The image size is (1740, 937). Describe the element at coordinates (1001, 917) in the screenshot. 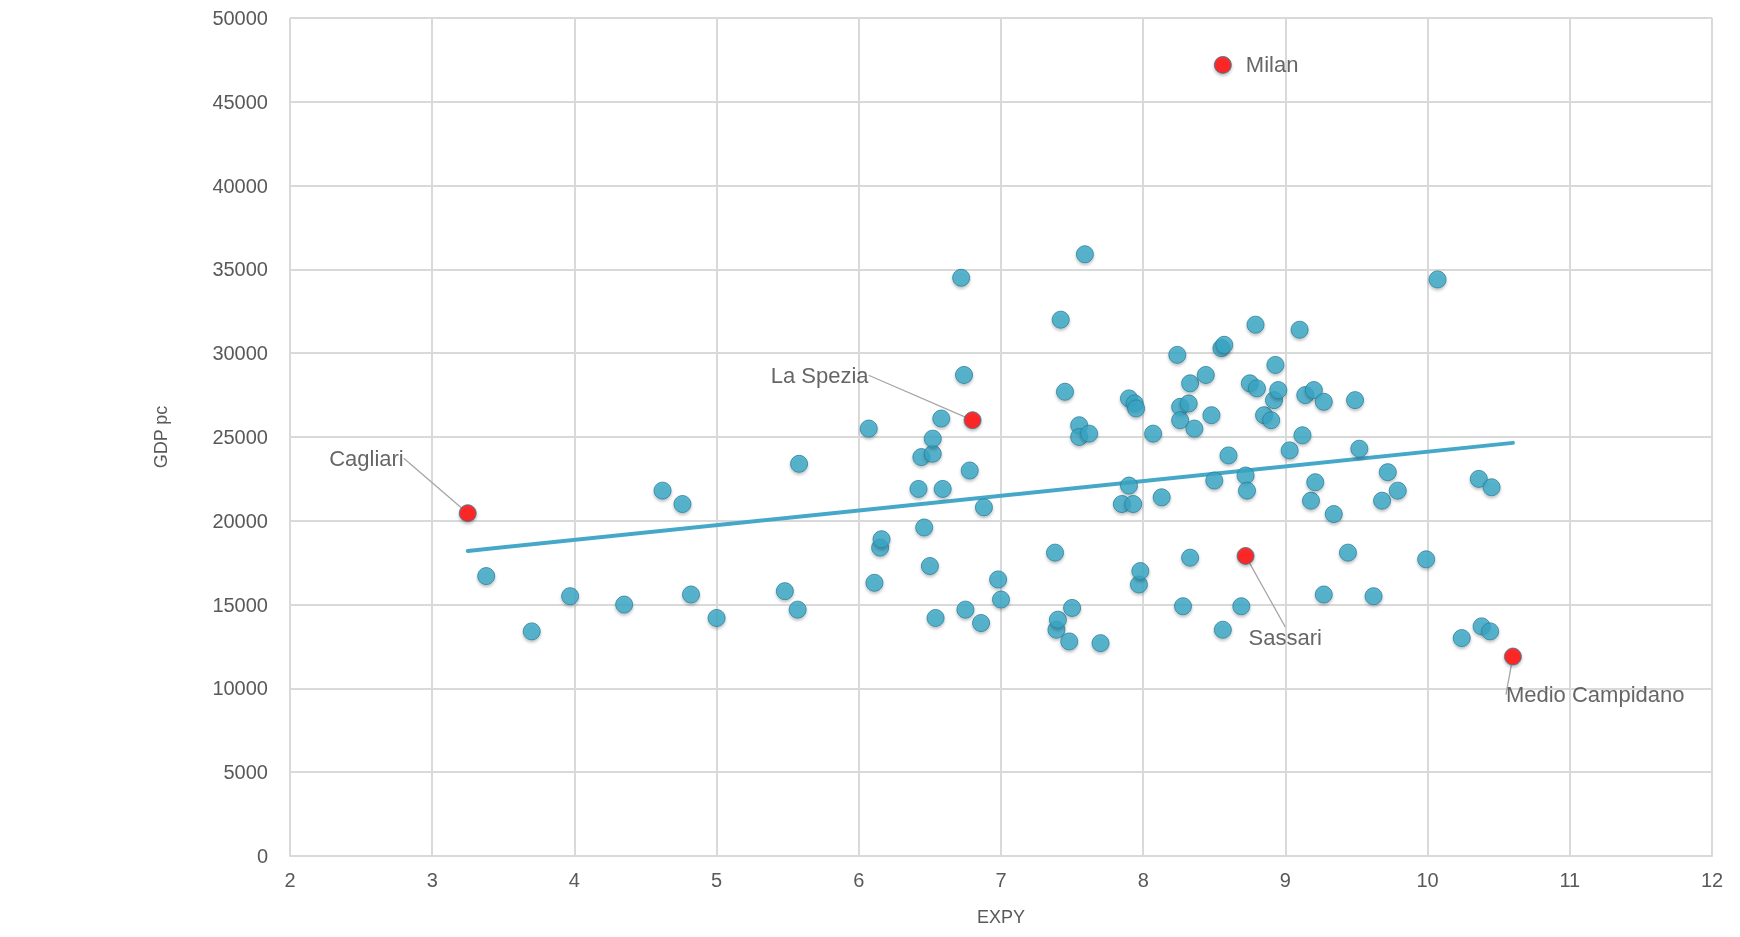

I see `x-axis-title: EXPY` at that location.